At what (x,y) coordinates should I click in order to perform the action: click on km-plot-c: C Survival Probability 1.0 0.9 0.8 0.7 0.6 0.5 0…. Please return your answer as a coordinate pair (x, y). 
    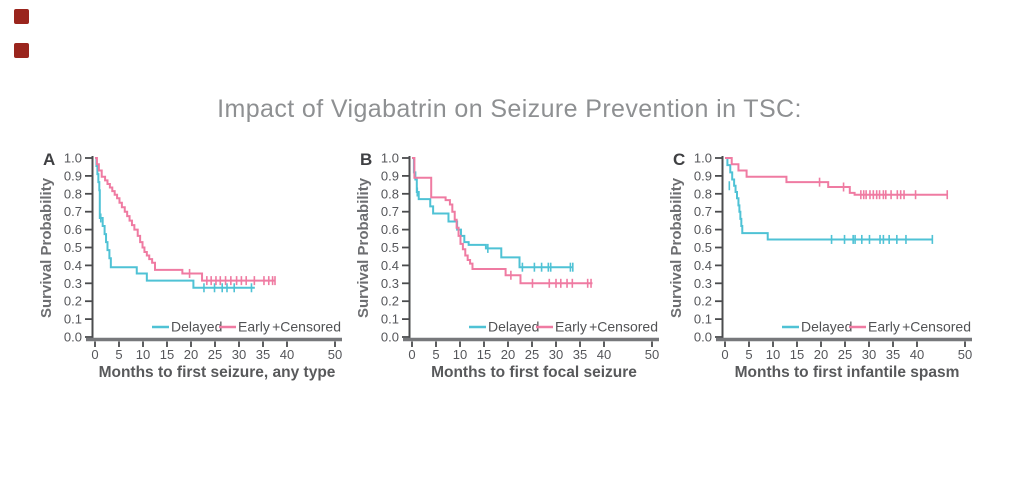
    Looking at the image, I should click on (820, 265).